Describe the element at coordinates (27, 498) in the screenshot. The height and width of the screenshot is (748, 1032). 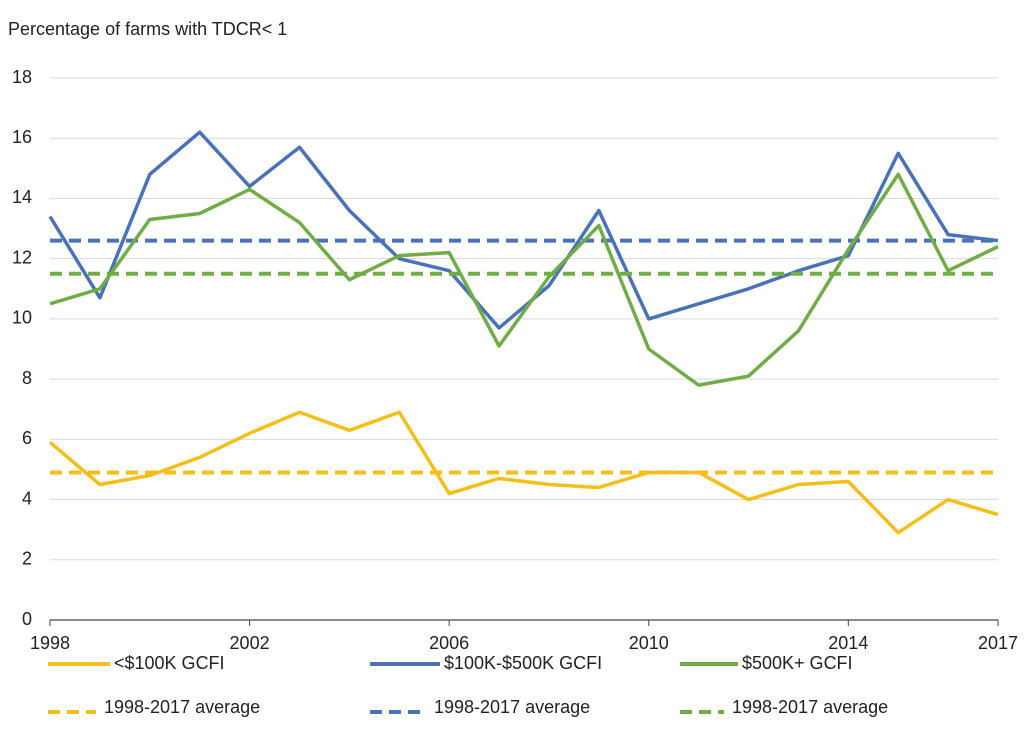
I see `y-tick-label: 4` at that location.